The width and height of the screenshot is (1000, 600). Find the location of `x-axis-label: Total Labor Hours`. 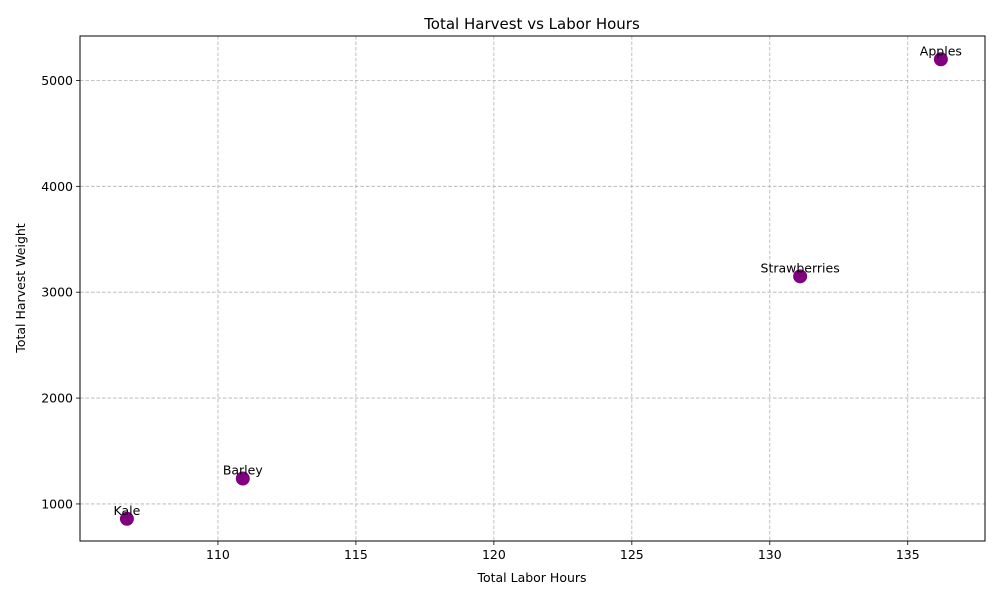

x-axis-label: Total Labor Hours is located at coordinates (531, 577).